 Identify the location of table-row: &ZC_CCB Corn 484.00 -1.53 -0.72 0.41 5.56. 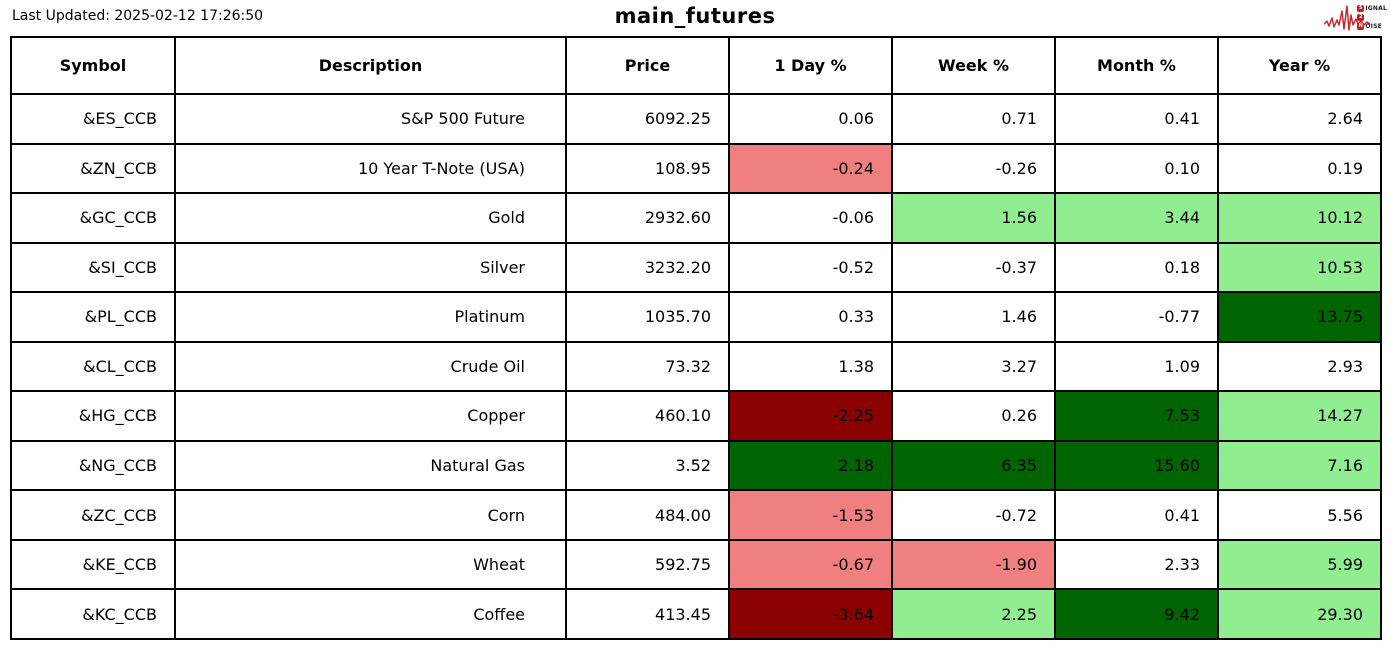
(696, 515).